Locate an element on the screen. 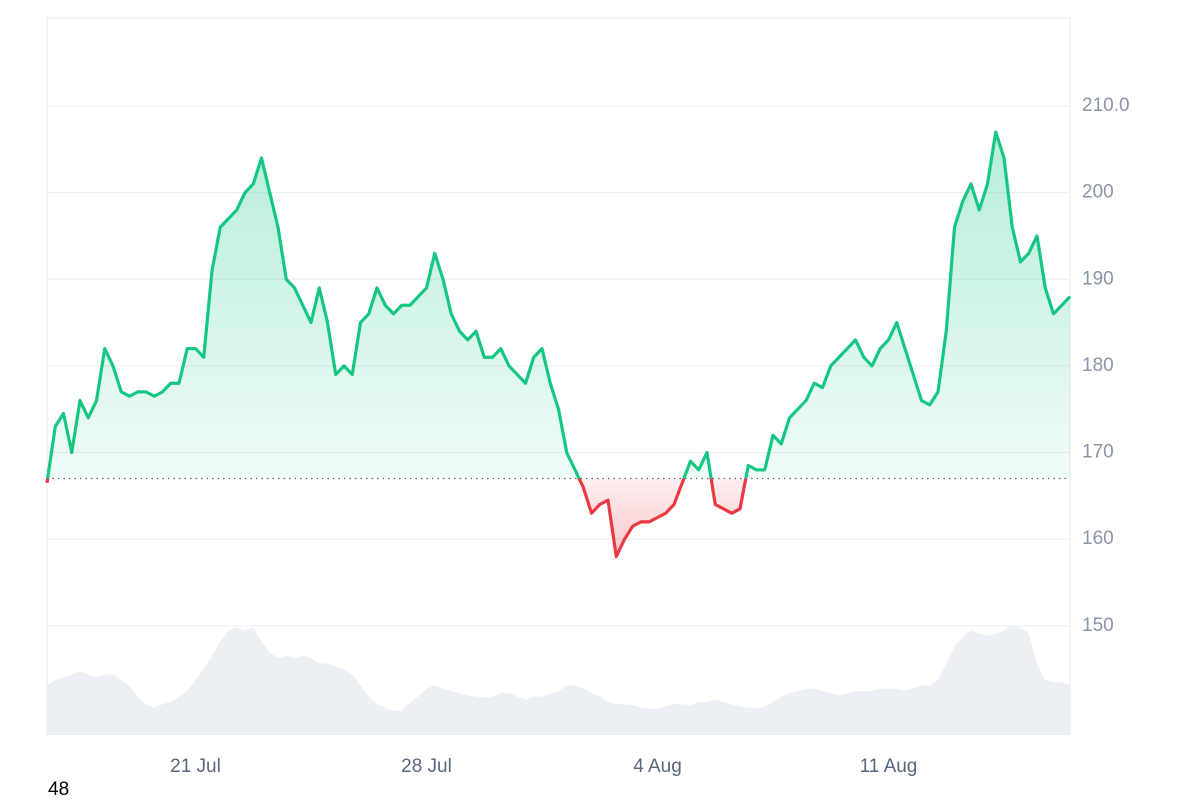  y-tick-label: 180 is located at coordinates (1098, 365).